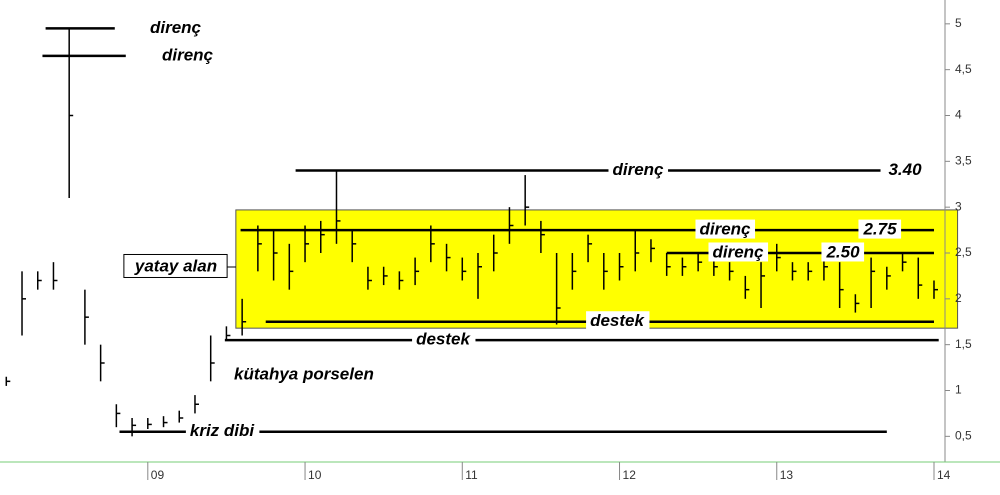 The image size is (1000, 495). What do you see at coordinates (958, 298) in the screenshot?
I see `y-tick-label: 2` at bounding box center [958, 298].